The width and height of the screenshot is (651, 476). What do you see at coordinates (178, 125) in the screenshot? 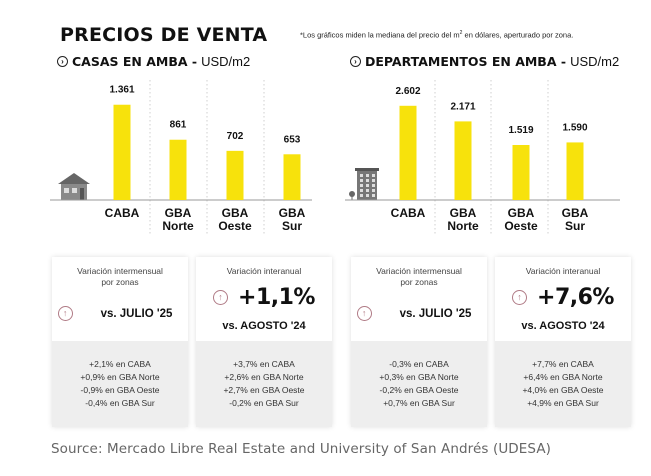
I see `bar-value-label: 861` at bounding box center [178, 125].